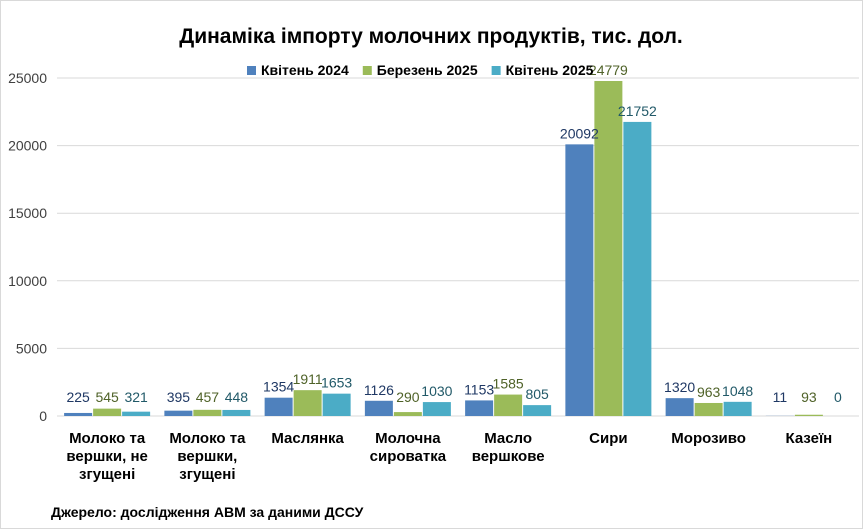  Describe the element at coordinates (637, 111) in the screenshot. I see `data-label: 21752` at that location.